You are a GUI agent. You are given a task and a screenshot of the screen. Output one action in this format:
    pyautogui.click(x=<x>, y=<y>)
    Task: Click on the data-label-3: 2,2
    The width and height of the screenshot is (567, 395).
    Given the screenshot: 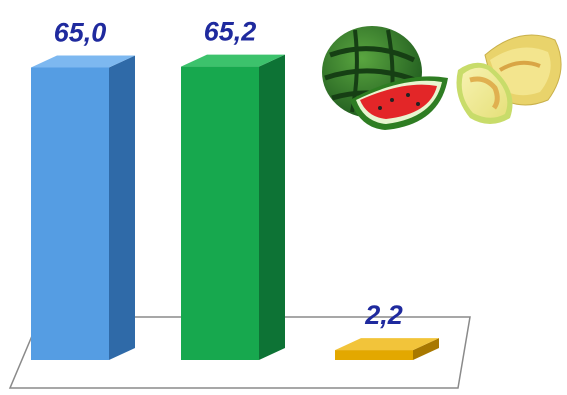 What is the action you would take?
    pyautogui.click(x=383, y=315)
    